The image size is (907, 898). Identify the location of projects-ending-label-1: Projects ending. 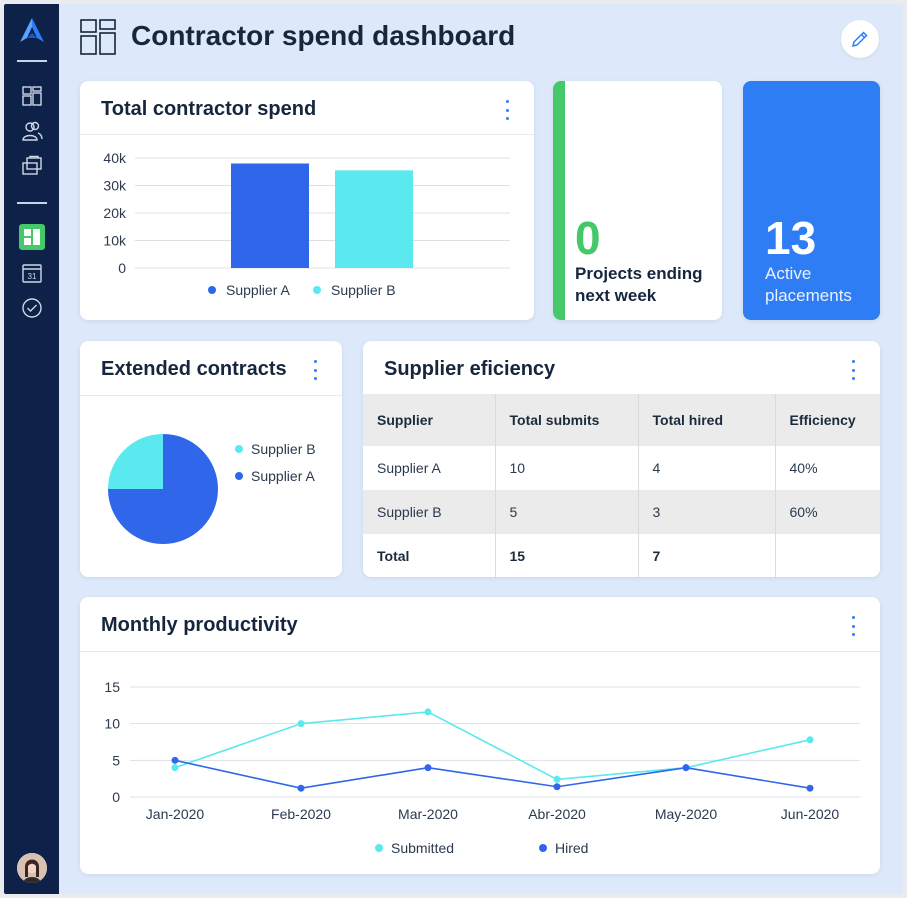
(639, 273).